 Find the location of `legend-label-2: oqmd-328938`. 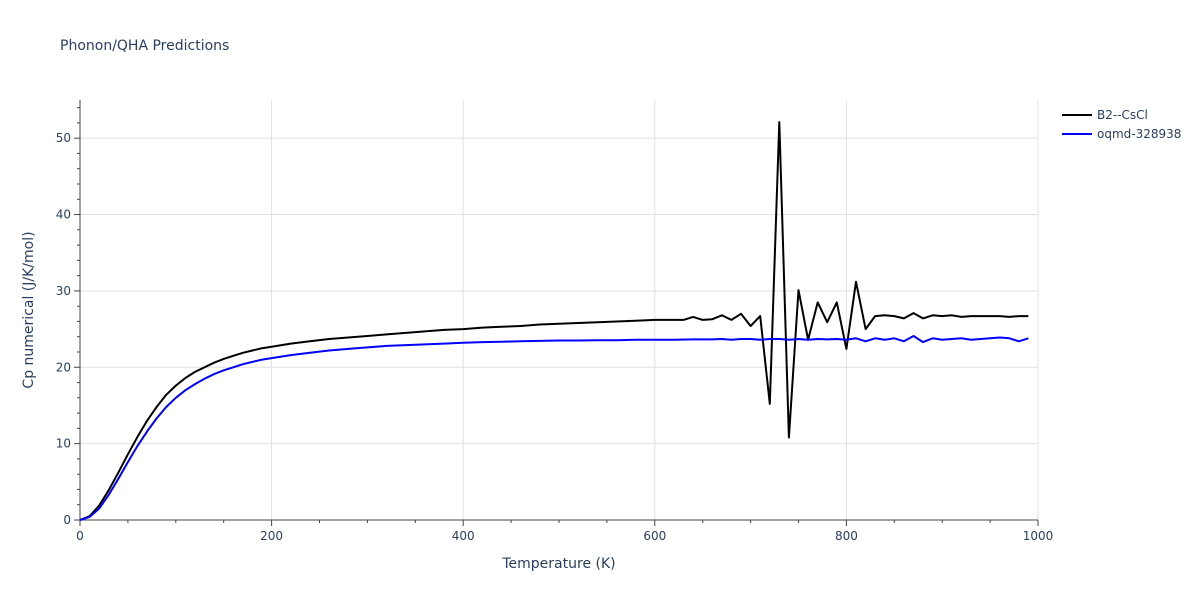

legend-label-2: oqmd-328938 is located at coordinates (1139, 134).